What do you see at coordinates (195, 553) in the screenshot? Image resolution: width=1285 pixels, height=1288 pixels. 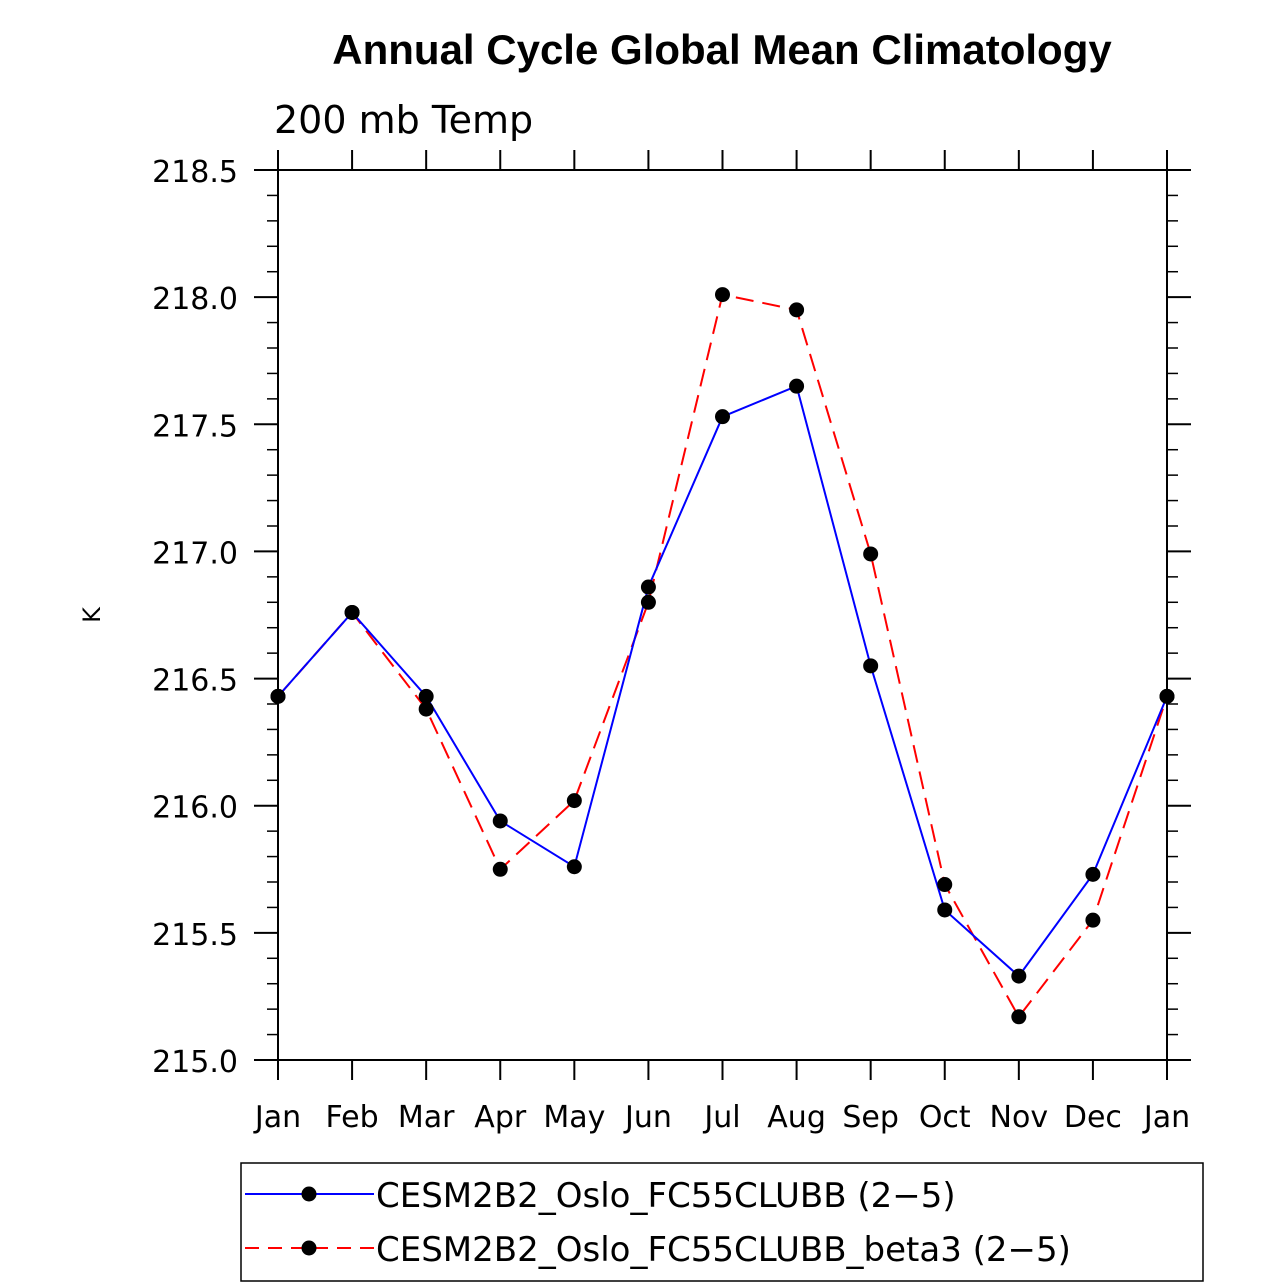 I see `y-tick-label: 217.0` at bounding box center [195, 553].